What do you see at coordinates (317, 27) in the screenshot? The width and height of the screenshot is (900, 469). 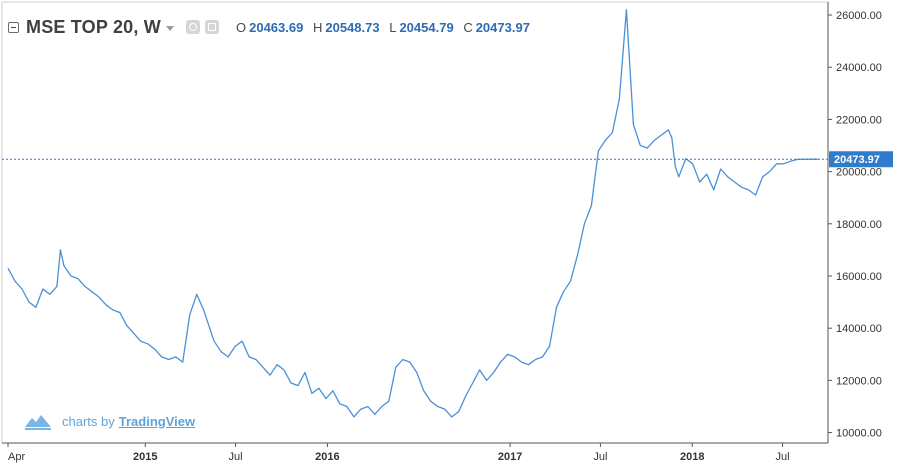 I see `high-label: H` at bounding box center [317, 27].